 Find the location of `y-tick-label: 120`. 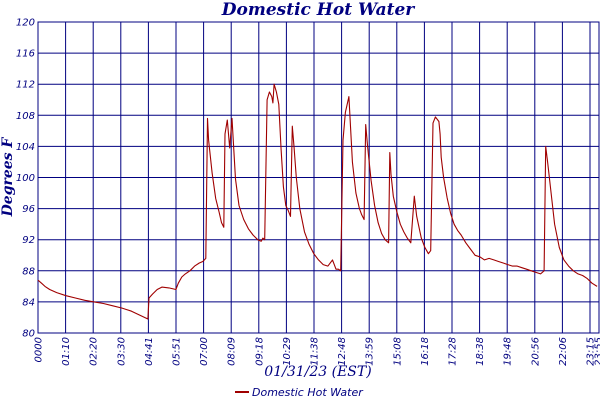

y-tick-label: 120 is located at coordinates (25, 23).